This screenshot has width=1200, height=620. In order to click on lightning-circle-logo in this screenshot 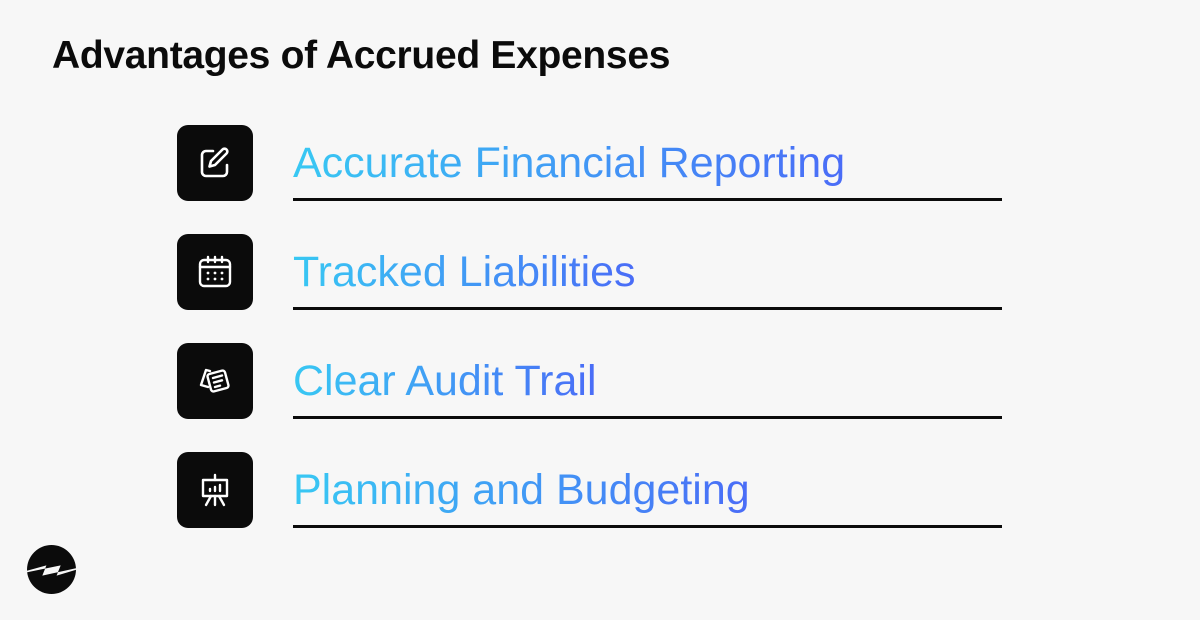, I will do `click(51, 569)`.